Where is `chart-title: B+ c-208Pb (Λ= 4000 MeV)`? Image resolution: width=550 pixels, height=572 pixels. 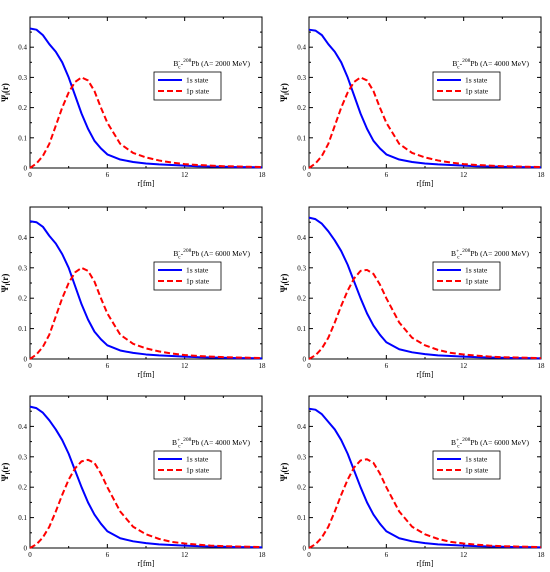
chart-title: B+ c-208Pb (Λ= 4000 MeV) is located at coordinates (211, 443).